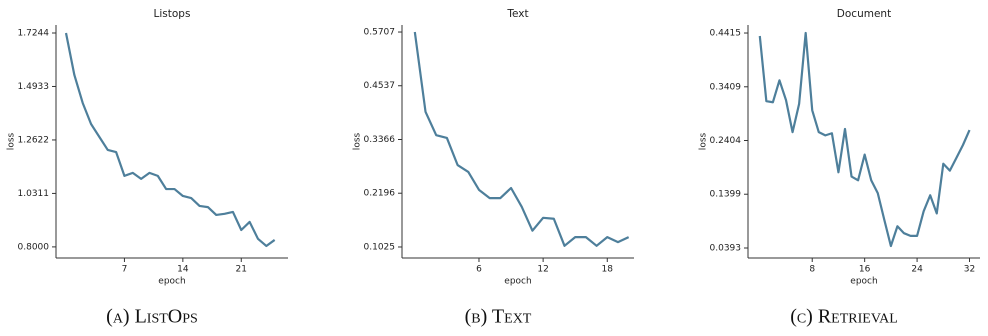  What do you see at coordinates (844, 317) in the screenshot?
I see `caption: (c) Retrieval` at bounding box center [844, 317].